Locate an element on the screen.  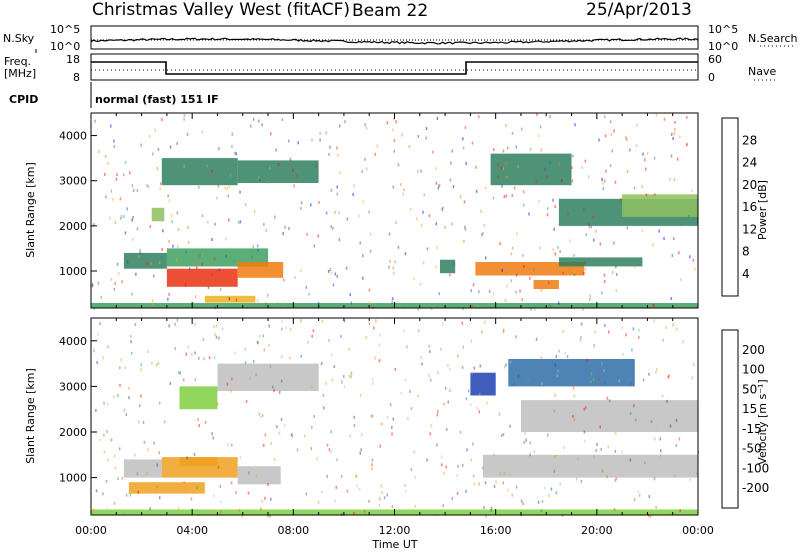
colorbar-tick-label: -50 is located at coordinates (752, 449).